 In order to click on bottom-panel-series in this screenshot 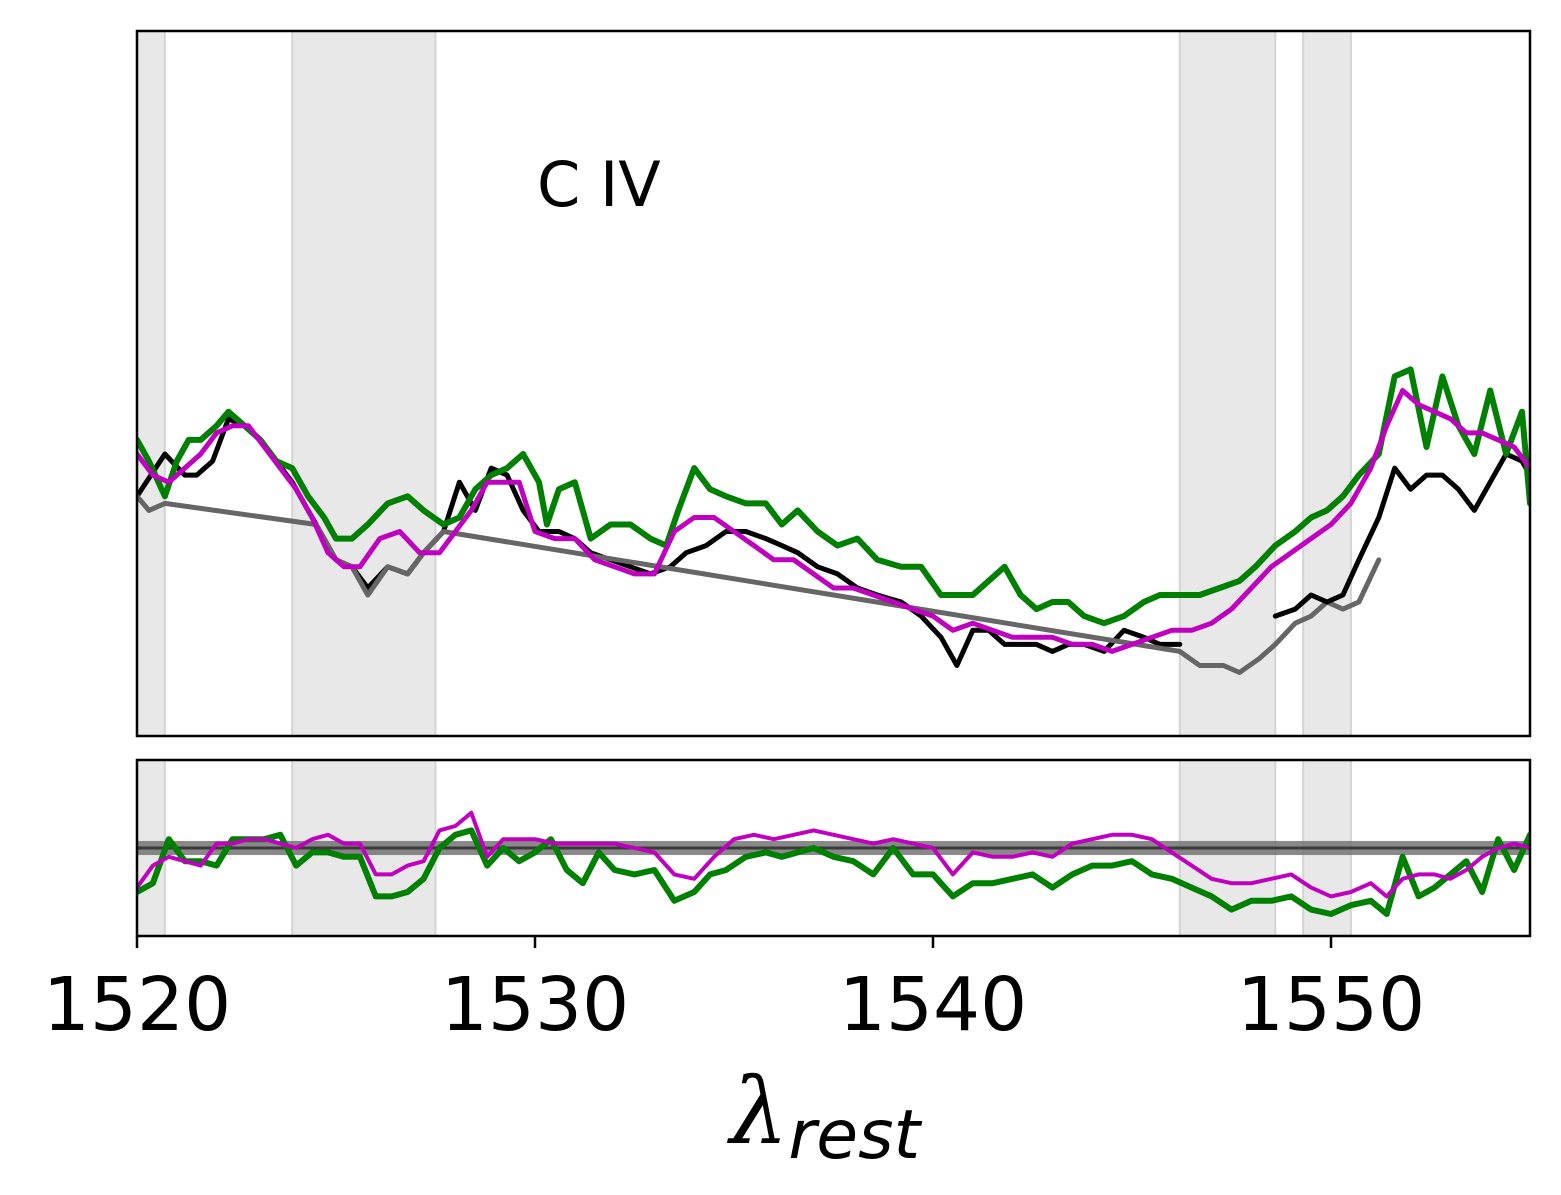, I will do `click(833, 863)`.